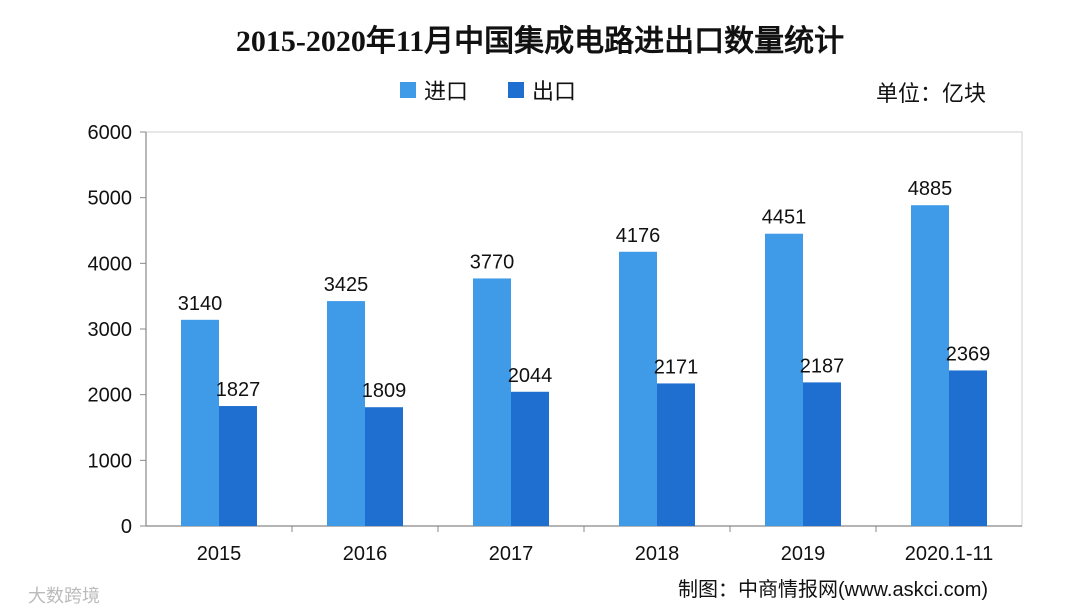 The height and width of the screenshot is (613, 1080). I want to click on credit-text: 制图：中商情报网(www.askci.com), so click(833, 590).